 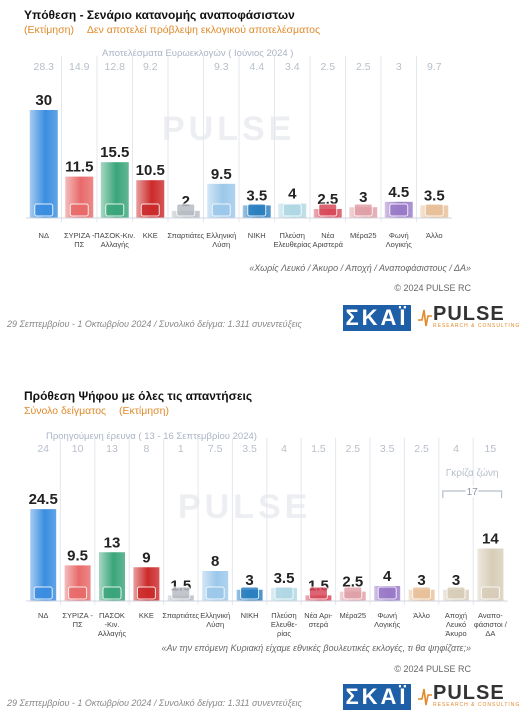 What do you see at coordinates (96, 411) in the screenshot?
I see `panel-subtitle: Σύνολο δείγματος (Εκτίμηση)` at bounding box center [96, 411].